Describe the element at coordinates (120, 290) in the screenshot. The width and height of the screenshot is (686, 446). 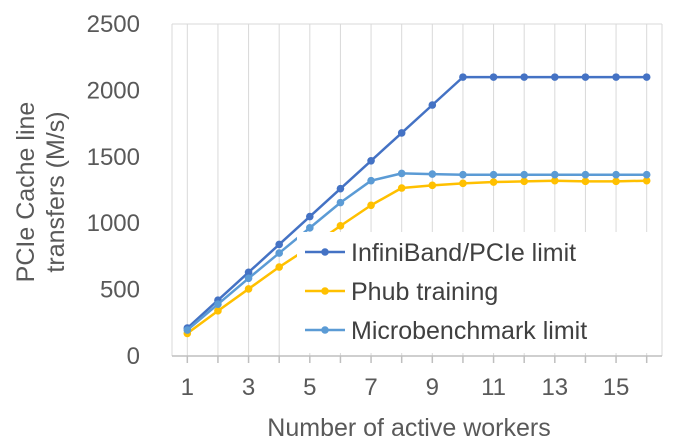
I see `y-tick-label: 500` at that location.